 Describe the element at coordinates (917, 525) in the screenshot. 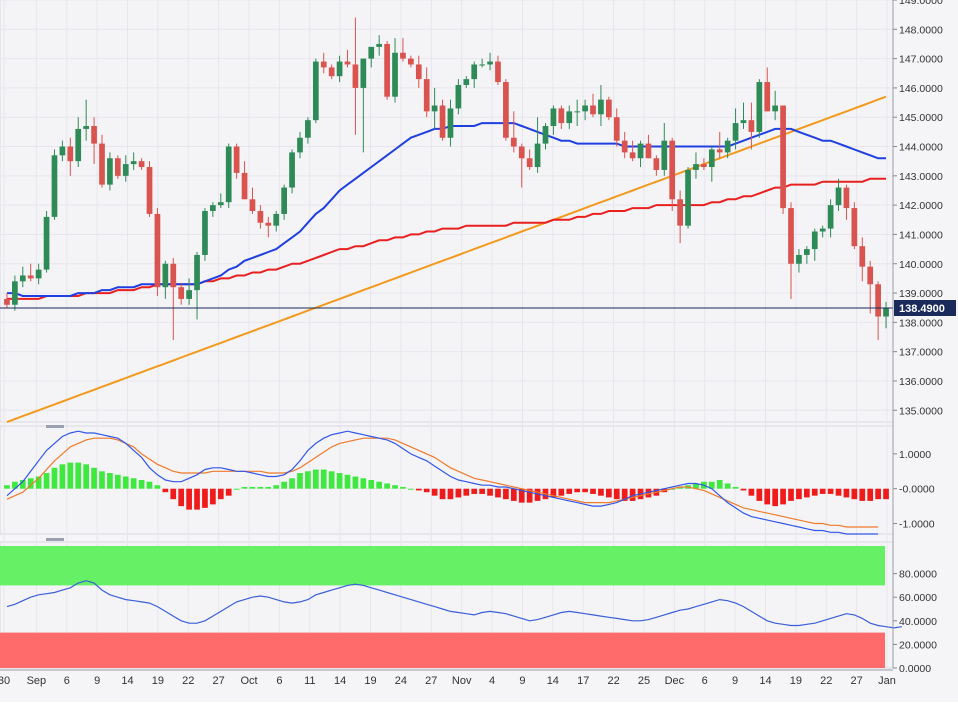

I see `oscillator-y-tick-label: -1.0000` at that location.